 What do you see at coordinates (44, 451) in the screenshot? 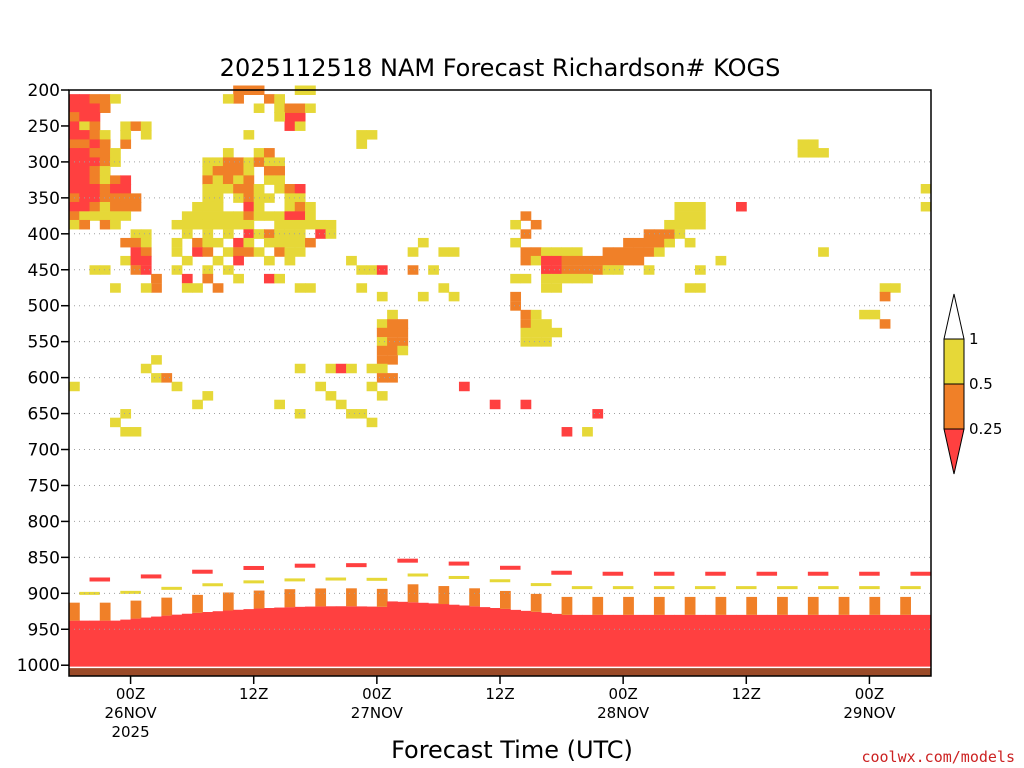
I see `y-tick-label: 700` at bounding box center [44, 451].